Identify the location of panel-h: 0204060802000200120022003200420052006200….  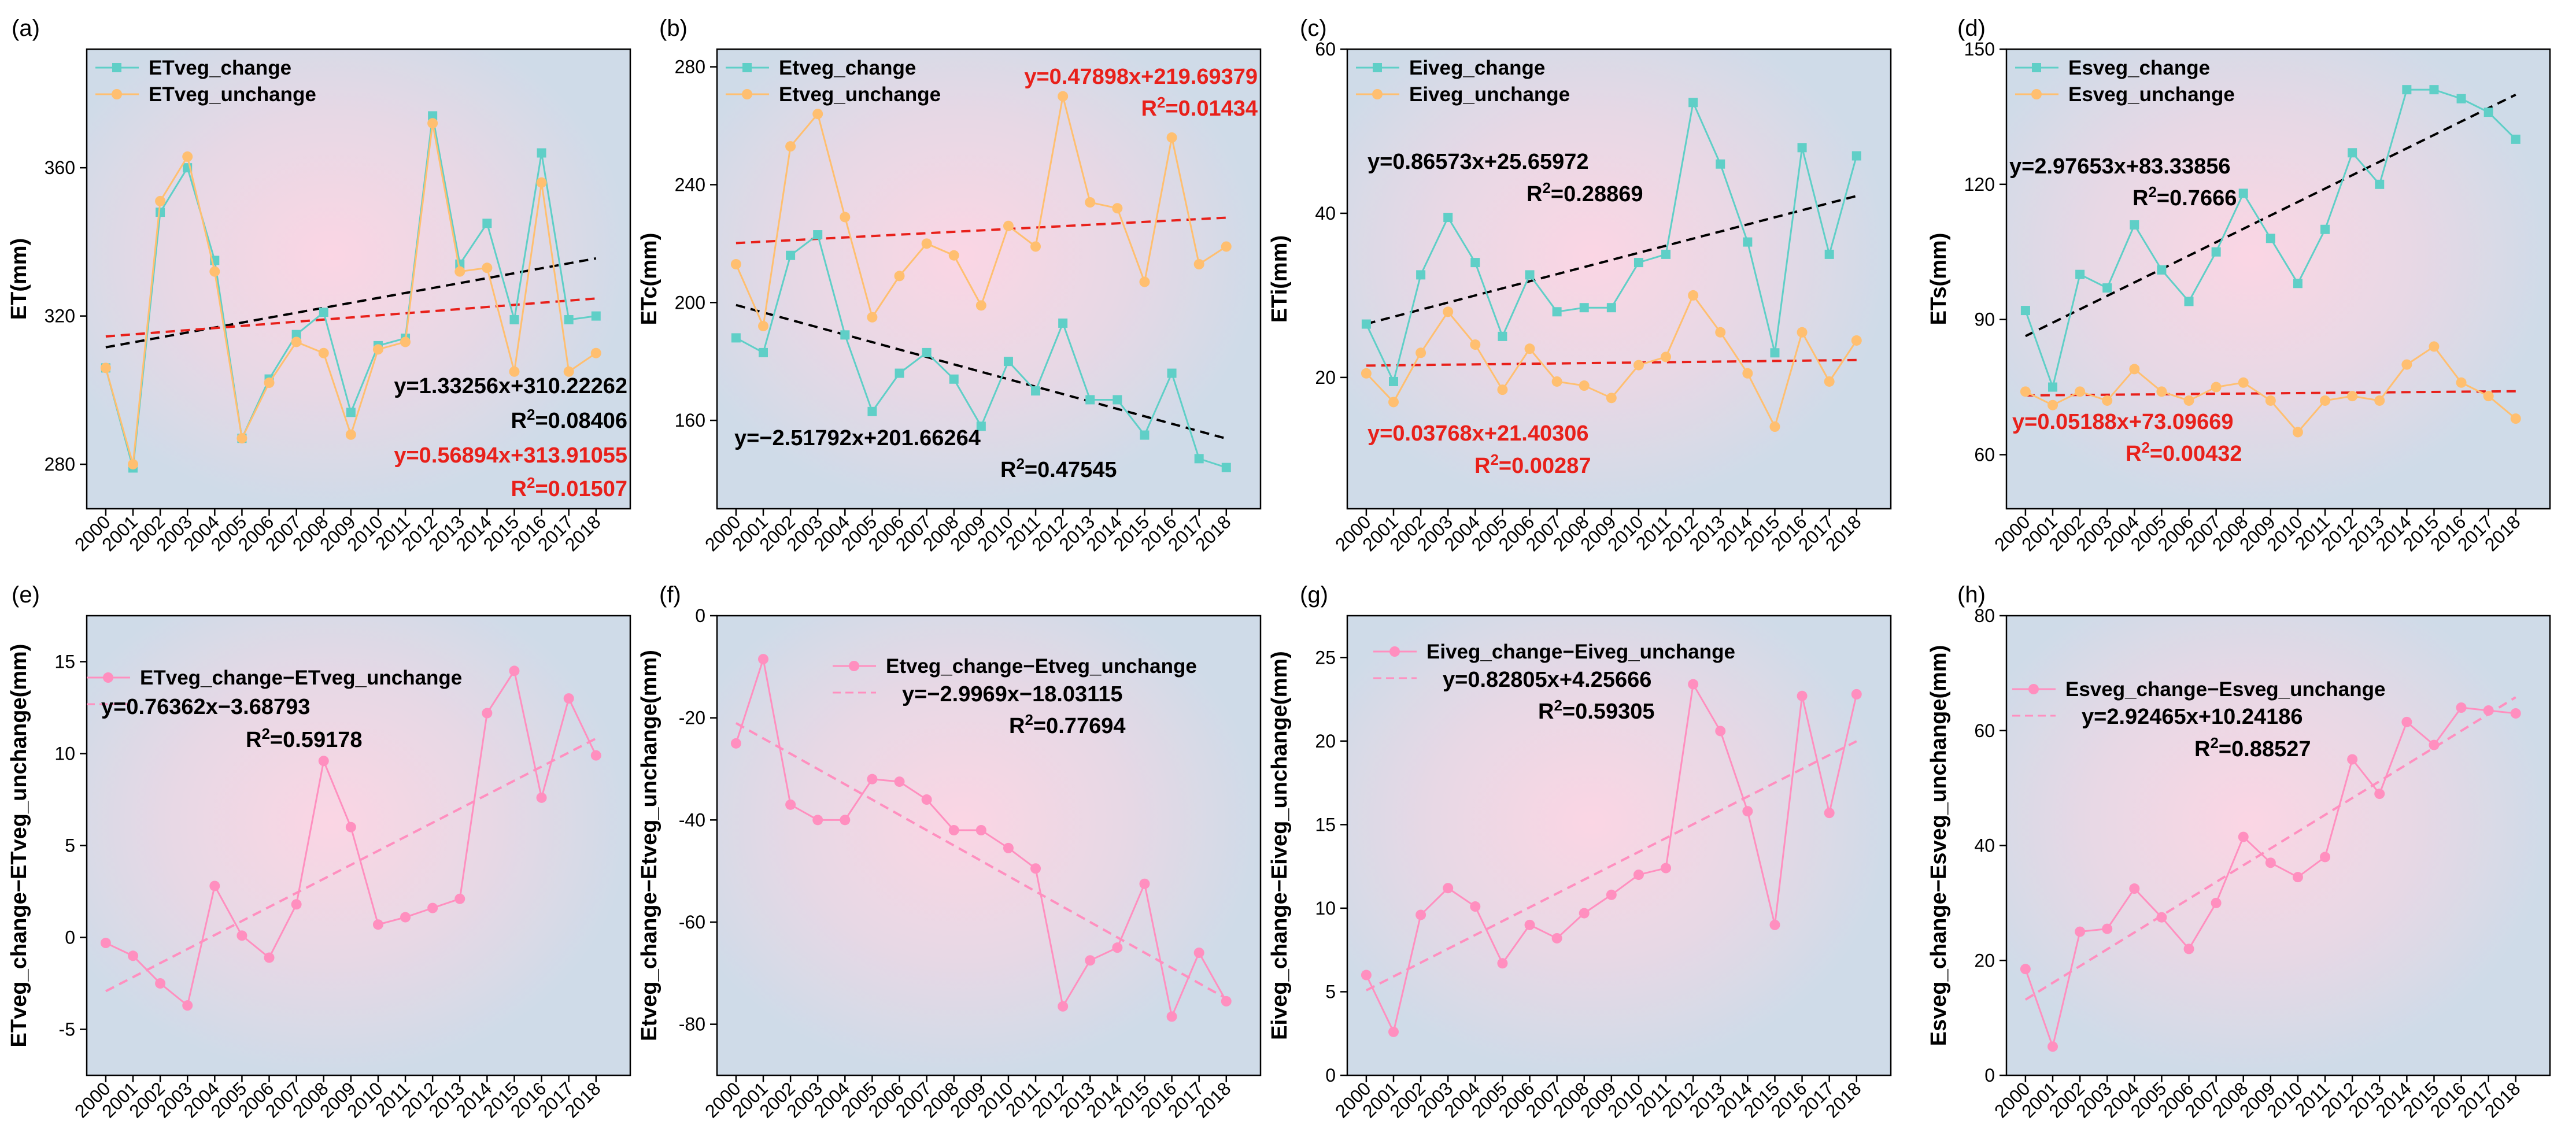
(2239, 852).